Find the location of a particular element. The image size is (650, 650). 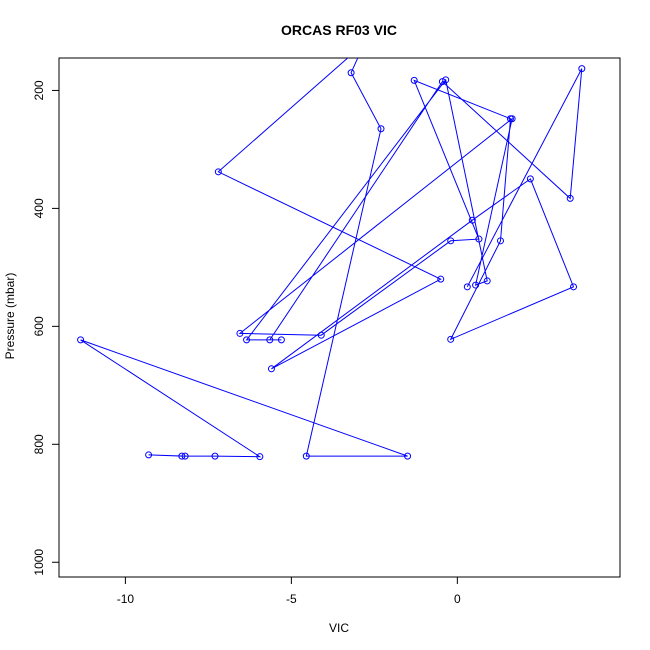

y-tick-label: 800 is located at coordinates (39, 444).